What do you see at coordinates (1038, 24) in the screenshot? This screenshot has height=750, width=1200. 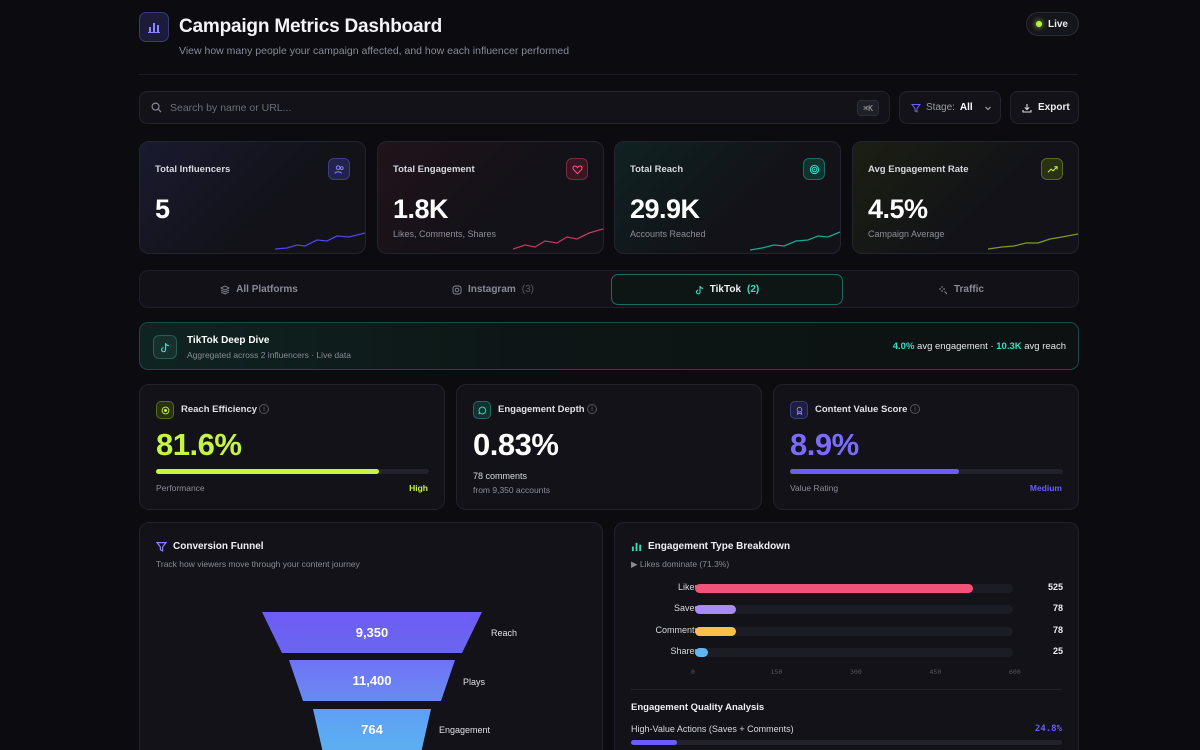 I see `live-dot-icon` at bounding box center [1038, 24].